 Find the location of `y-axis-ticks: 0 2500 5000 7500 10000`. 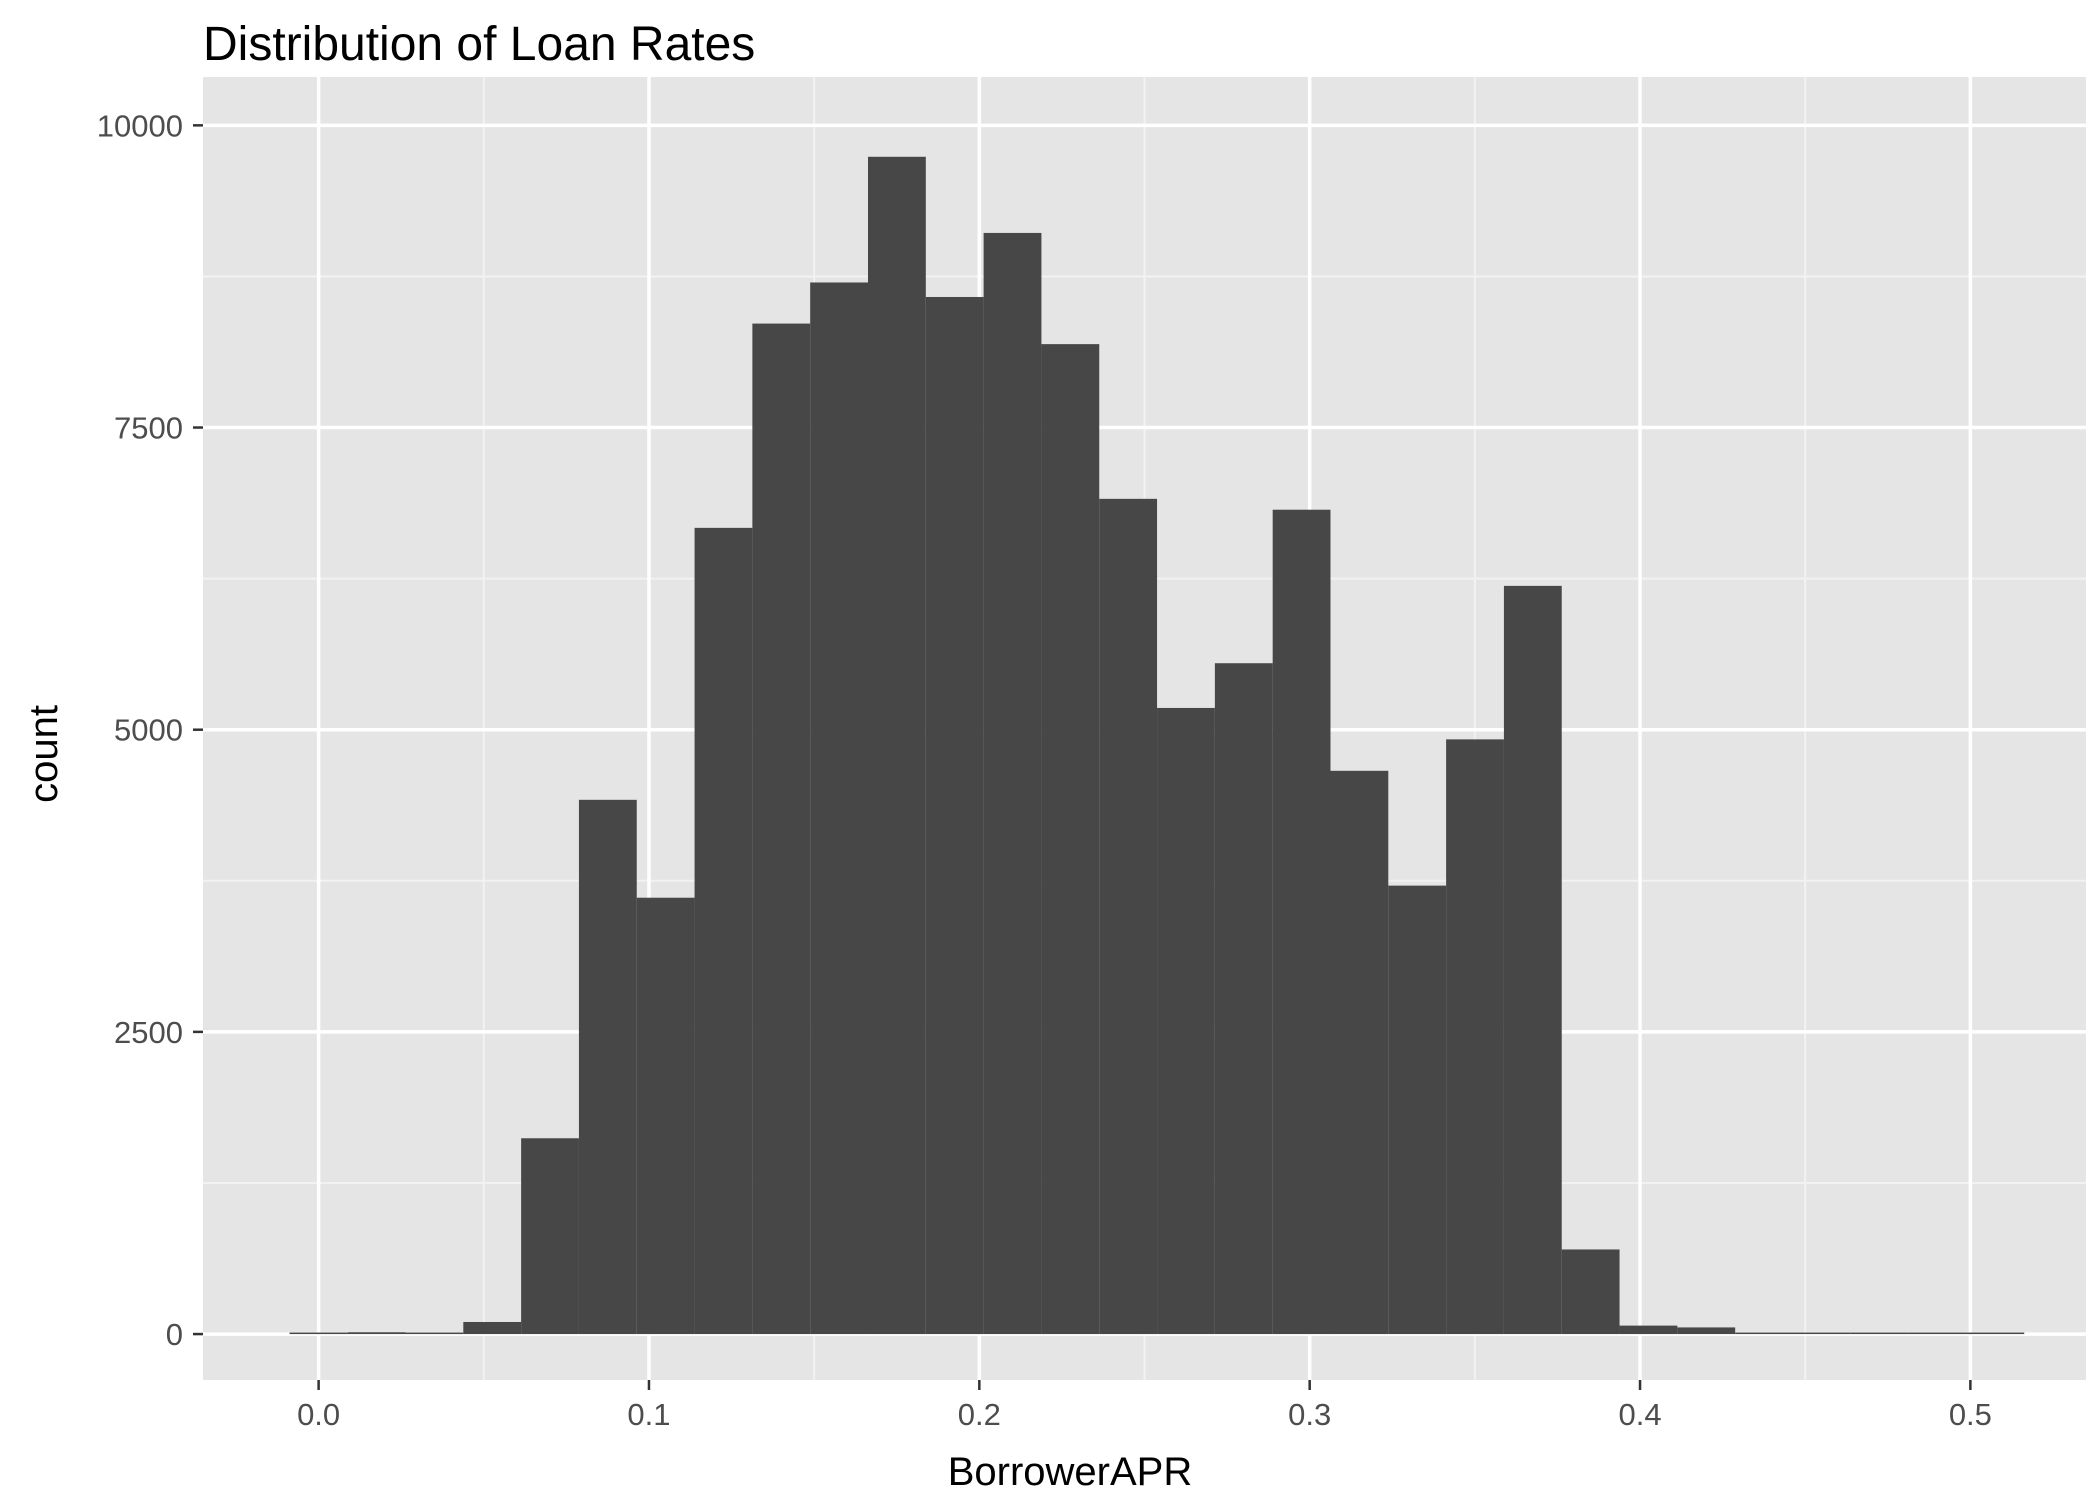

y-axis-ticks: 0 2500 5000 7500 10000 is located at coordinates (150, 730).